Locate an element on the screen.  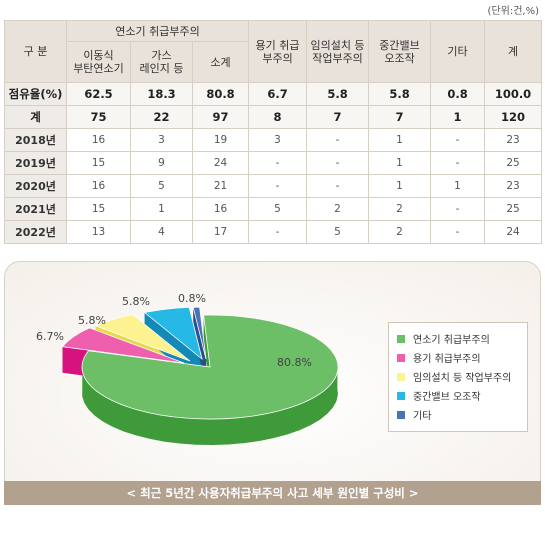
pie-labels: 80.8% 6.7% 5.8% 5.8% 0.8% is located at coordinates (174, 330).